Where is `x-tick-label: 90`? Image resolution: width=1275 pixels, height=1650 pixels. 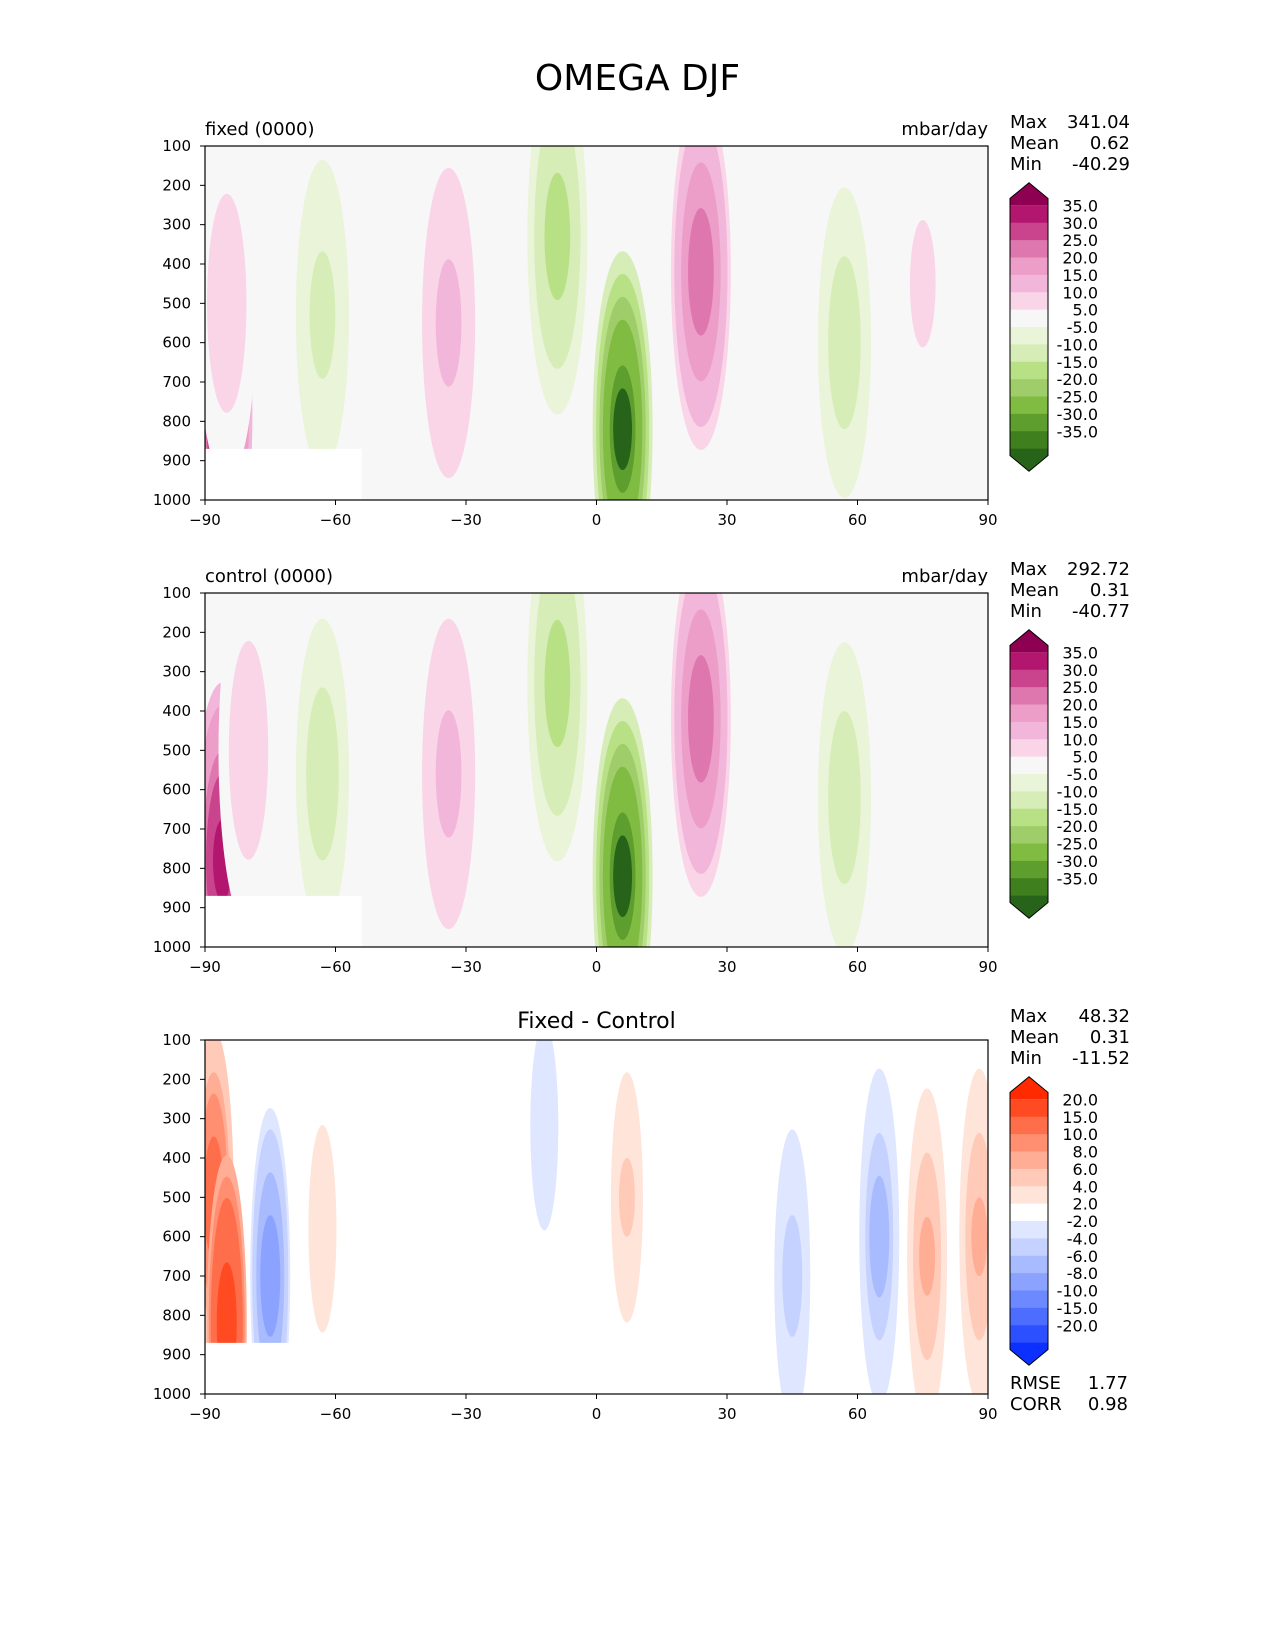 x-tick-label: 90 is located at coordinates (987, 1414).